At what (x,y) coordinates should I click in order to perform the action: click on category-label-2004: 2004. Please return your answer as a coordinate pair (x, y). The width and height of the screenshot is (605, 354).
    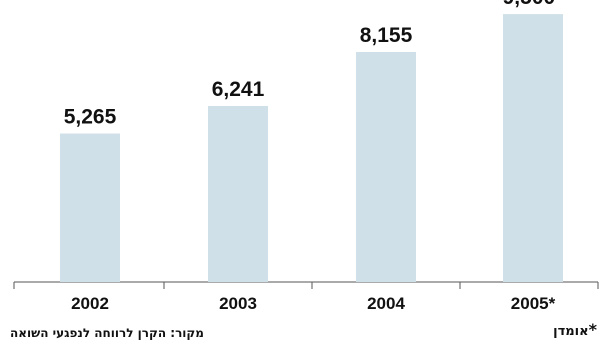
    Looking at the image, I should click on (386, 303).